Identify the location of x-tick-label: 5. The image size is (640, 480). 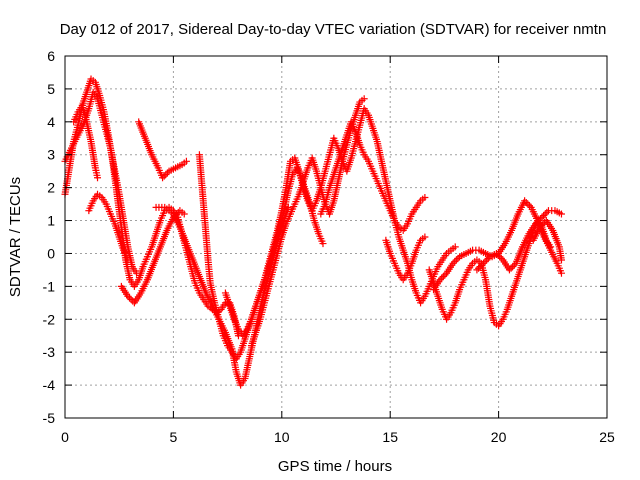
(174, 437).